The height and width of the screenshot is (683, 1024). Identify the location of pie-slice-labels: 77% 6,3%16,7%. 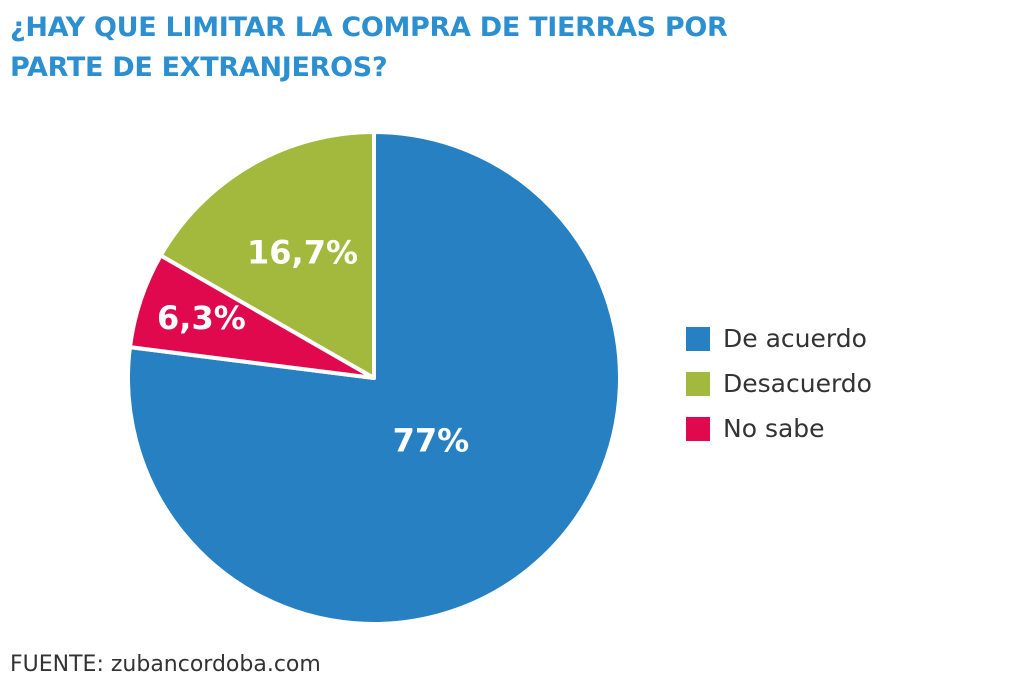
(313, 347).